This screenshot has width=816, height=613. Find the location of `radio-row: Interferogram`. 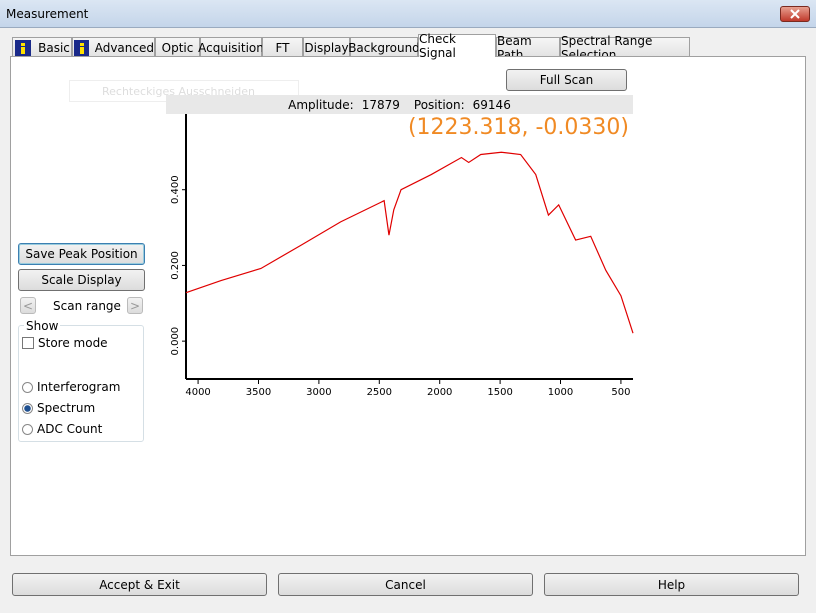

radio-row: Interferogram is located at coordinates (71, 387).